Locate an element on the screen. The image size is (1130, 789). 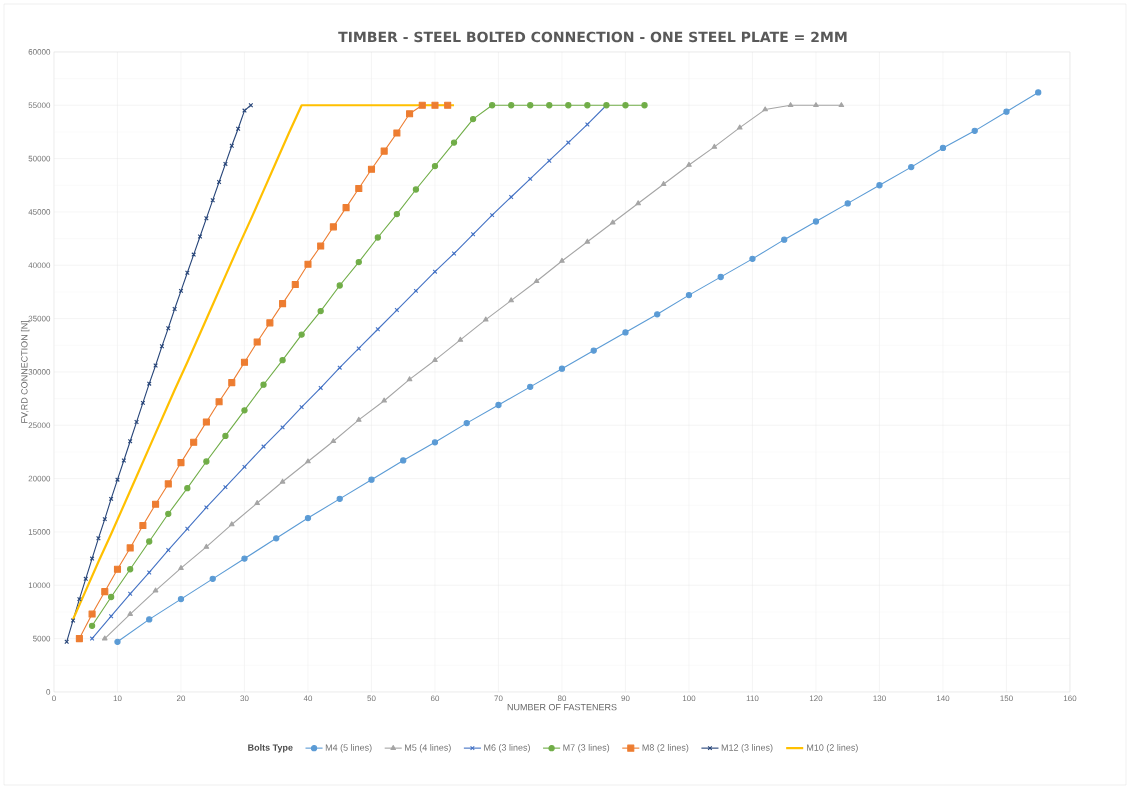
x-tick-label: 0 is located at coordinates (54, 698).